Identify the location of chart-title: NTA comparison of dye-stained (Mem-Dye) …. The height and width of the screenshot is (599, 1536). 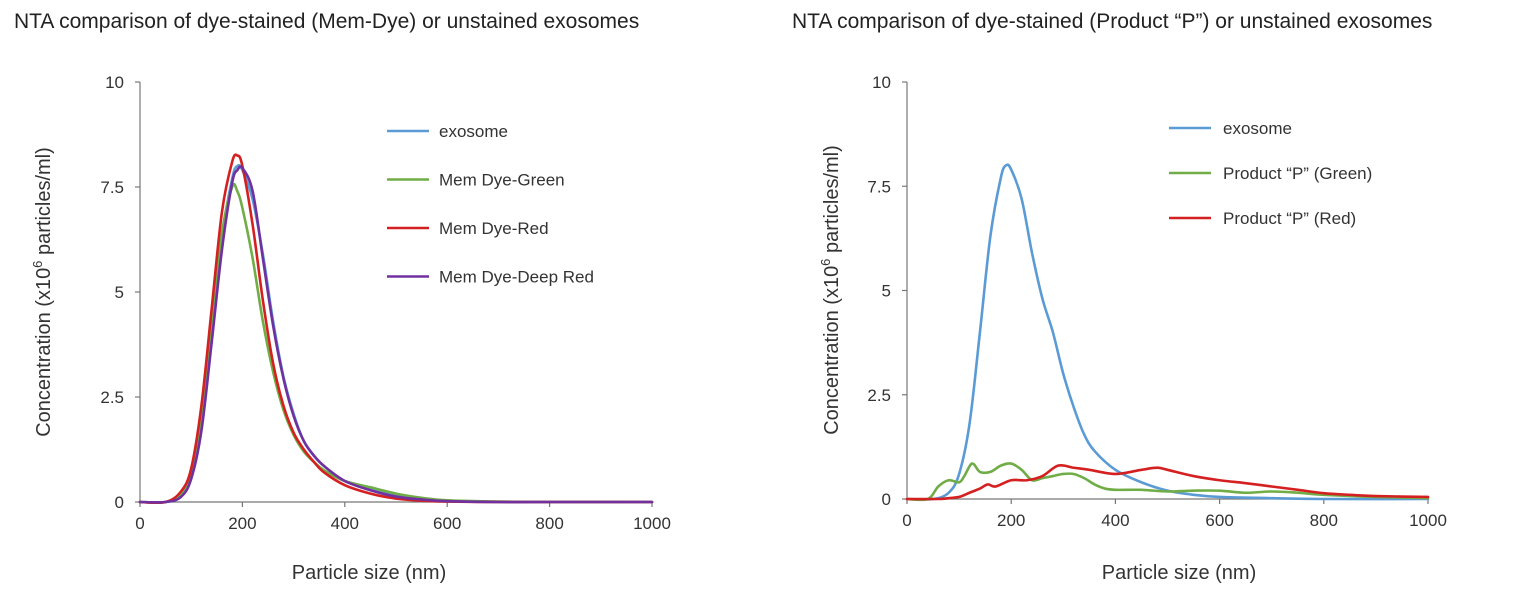
(327, 21).